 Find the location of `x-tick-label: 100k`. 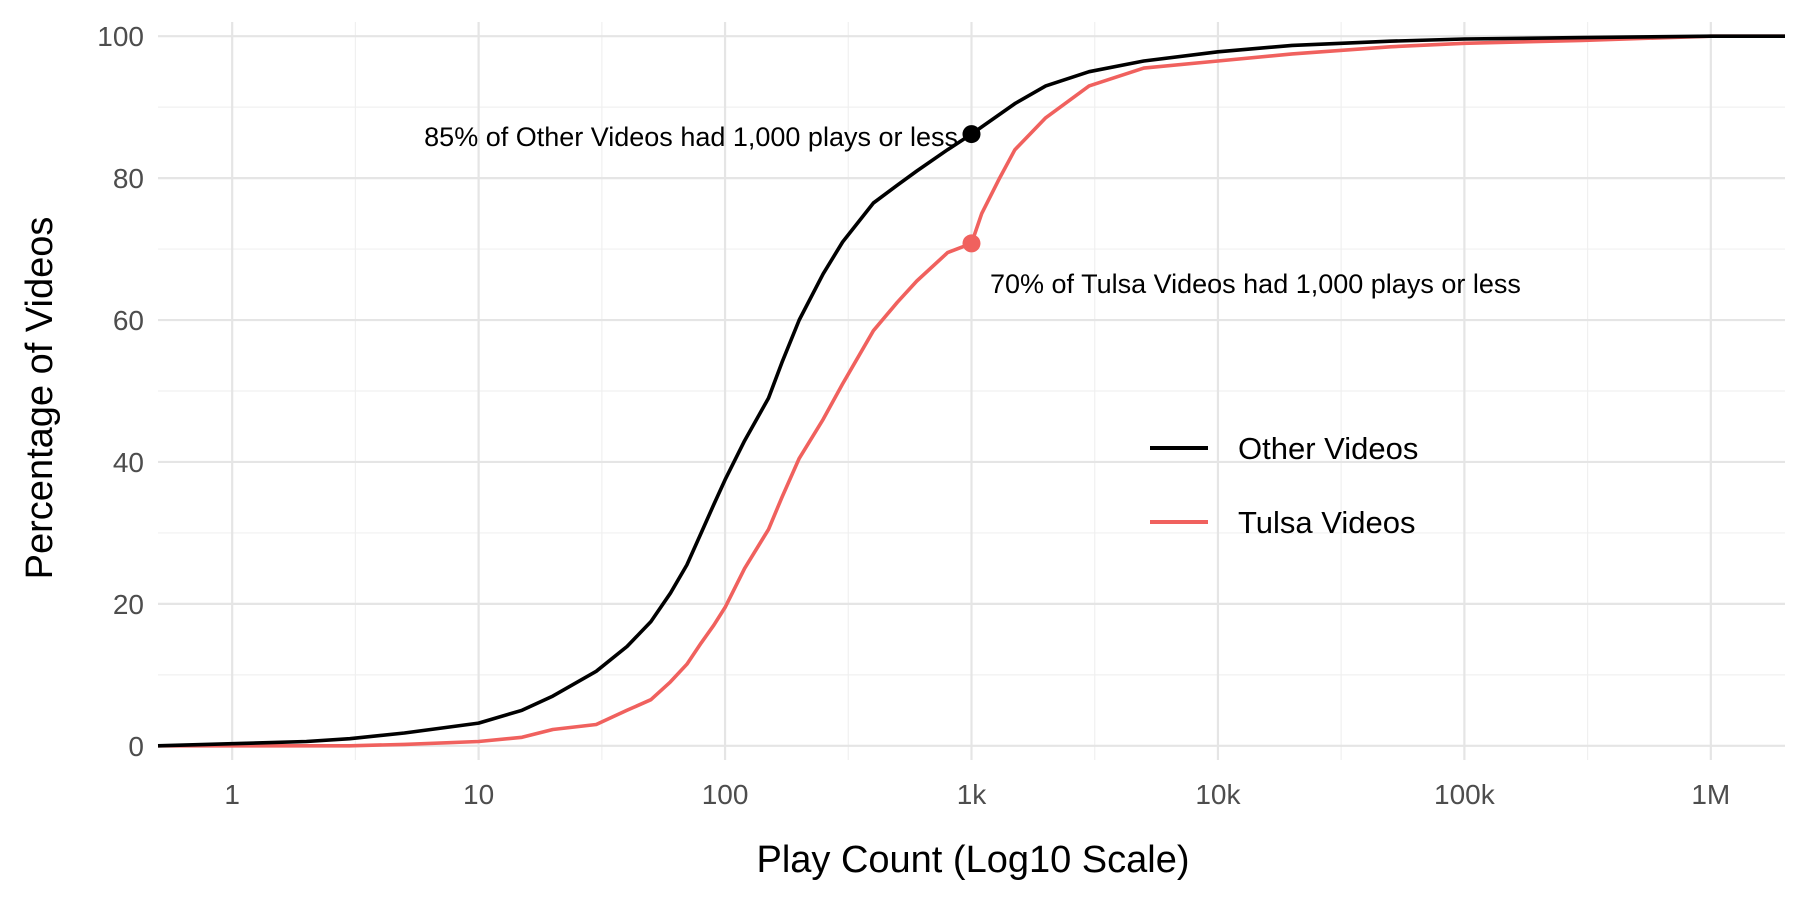

x-tick-label: 100k is located at coordinates (1465, 794).